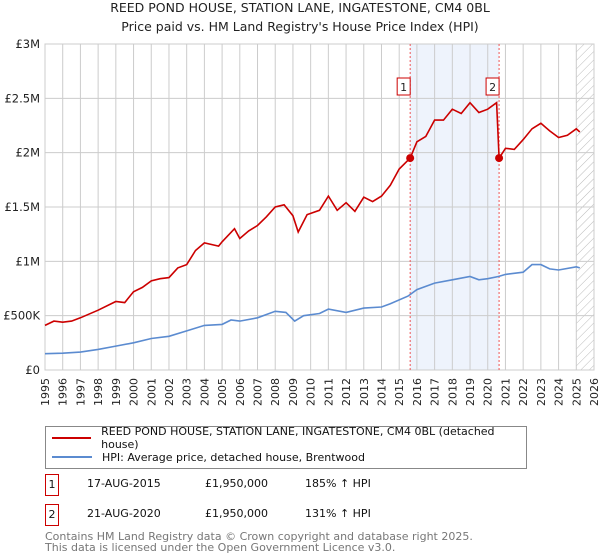 The width and height of the screenshot is (600, 560). What do you see at coordinates (470, 392) in the screenshot?
I see `x-tick-label: 2019` at bounding box center [470, 392].